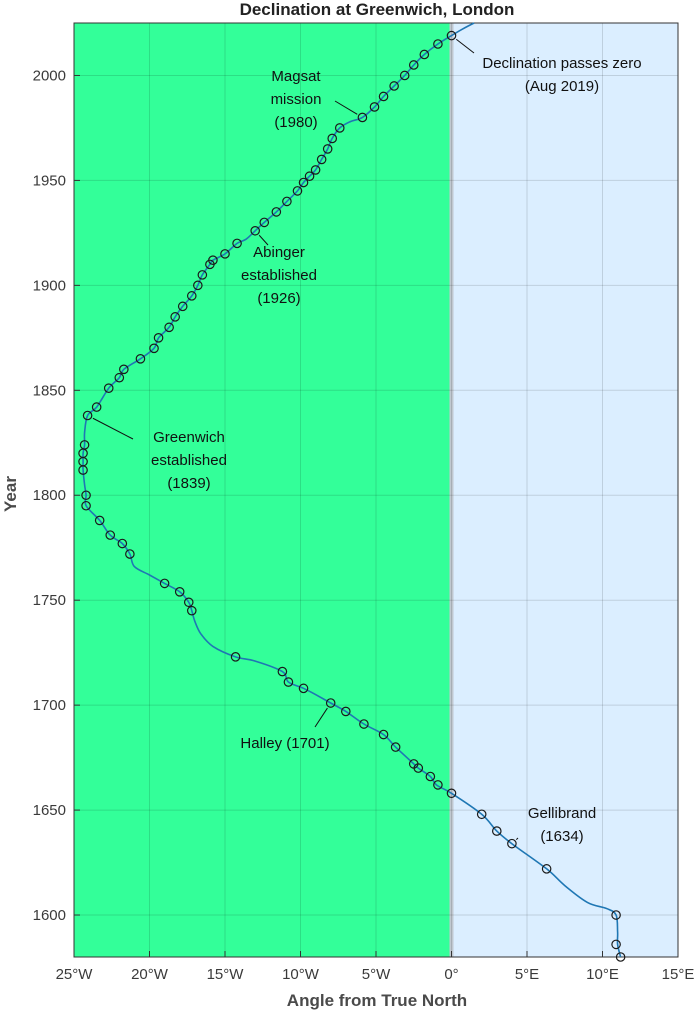 The image size is (700, 1014). I want to click on annotation-line: mission, so click(296, 99).